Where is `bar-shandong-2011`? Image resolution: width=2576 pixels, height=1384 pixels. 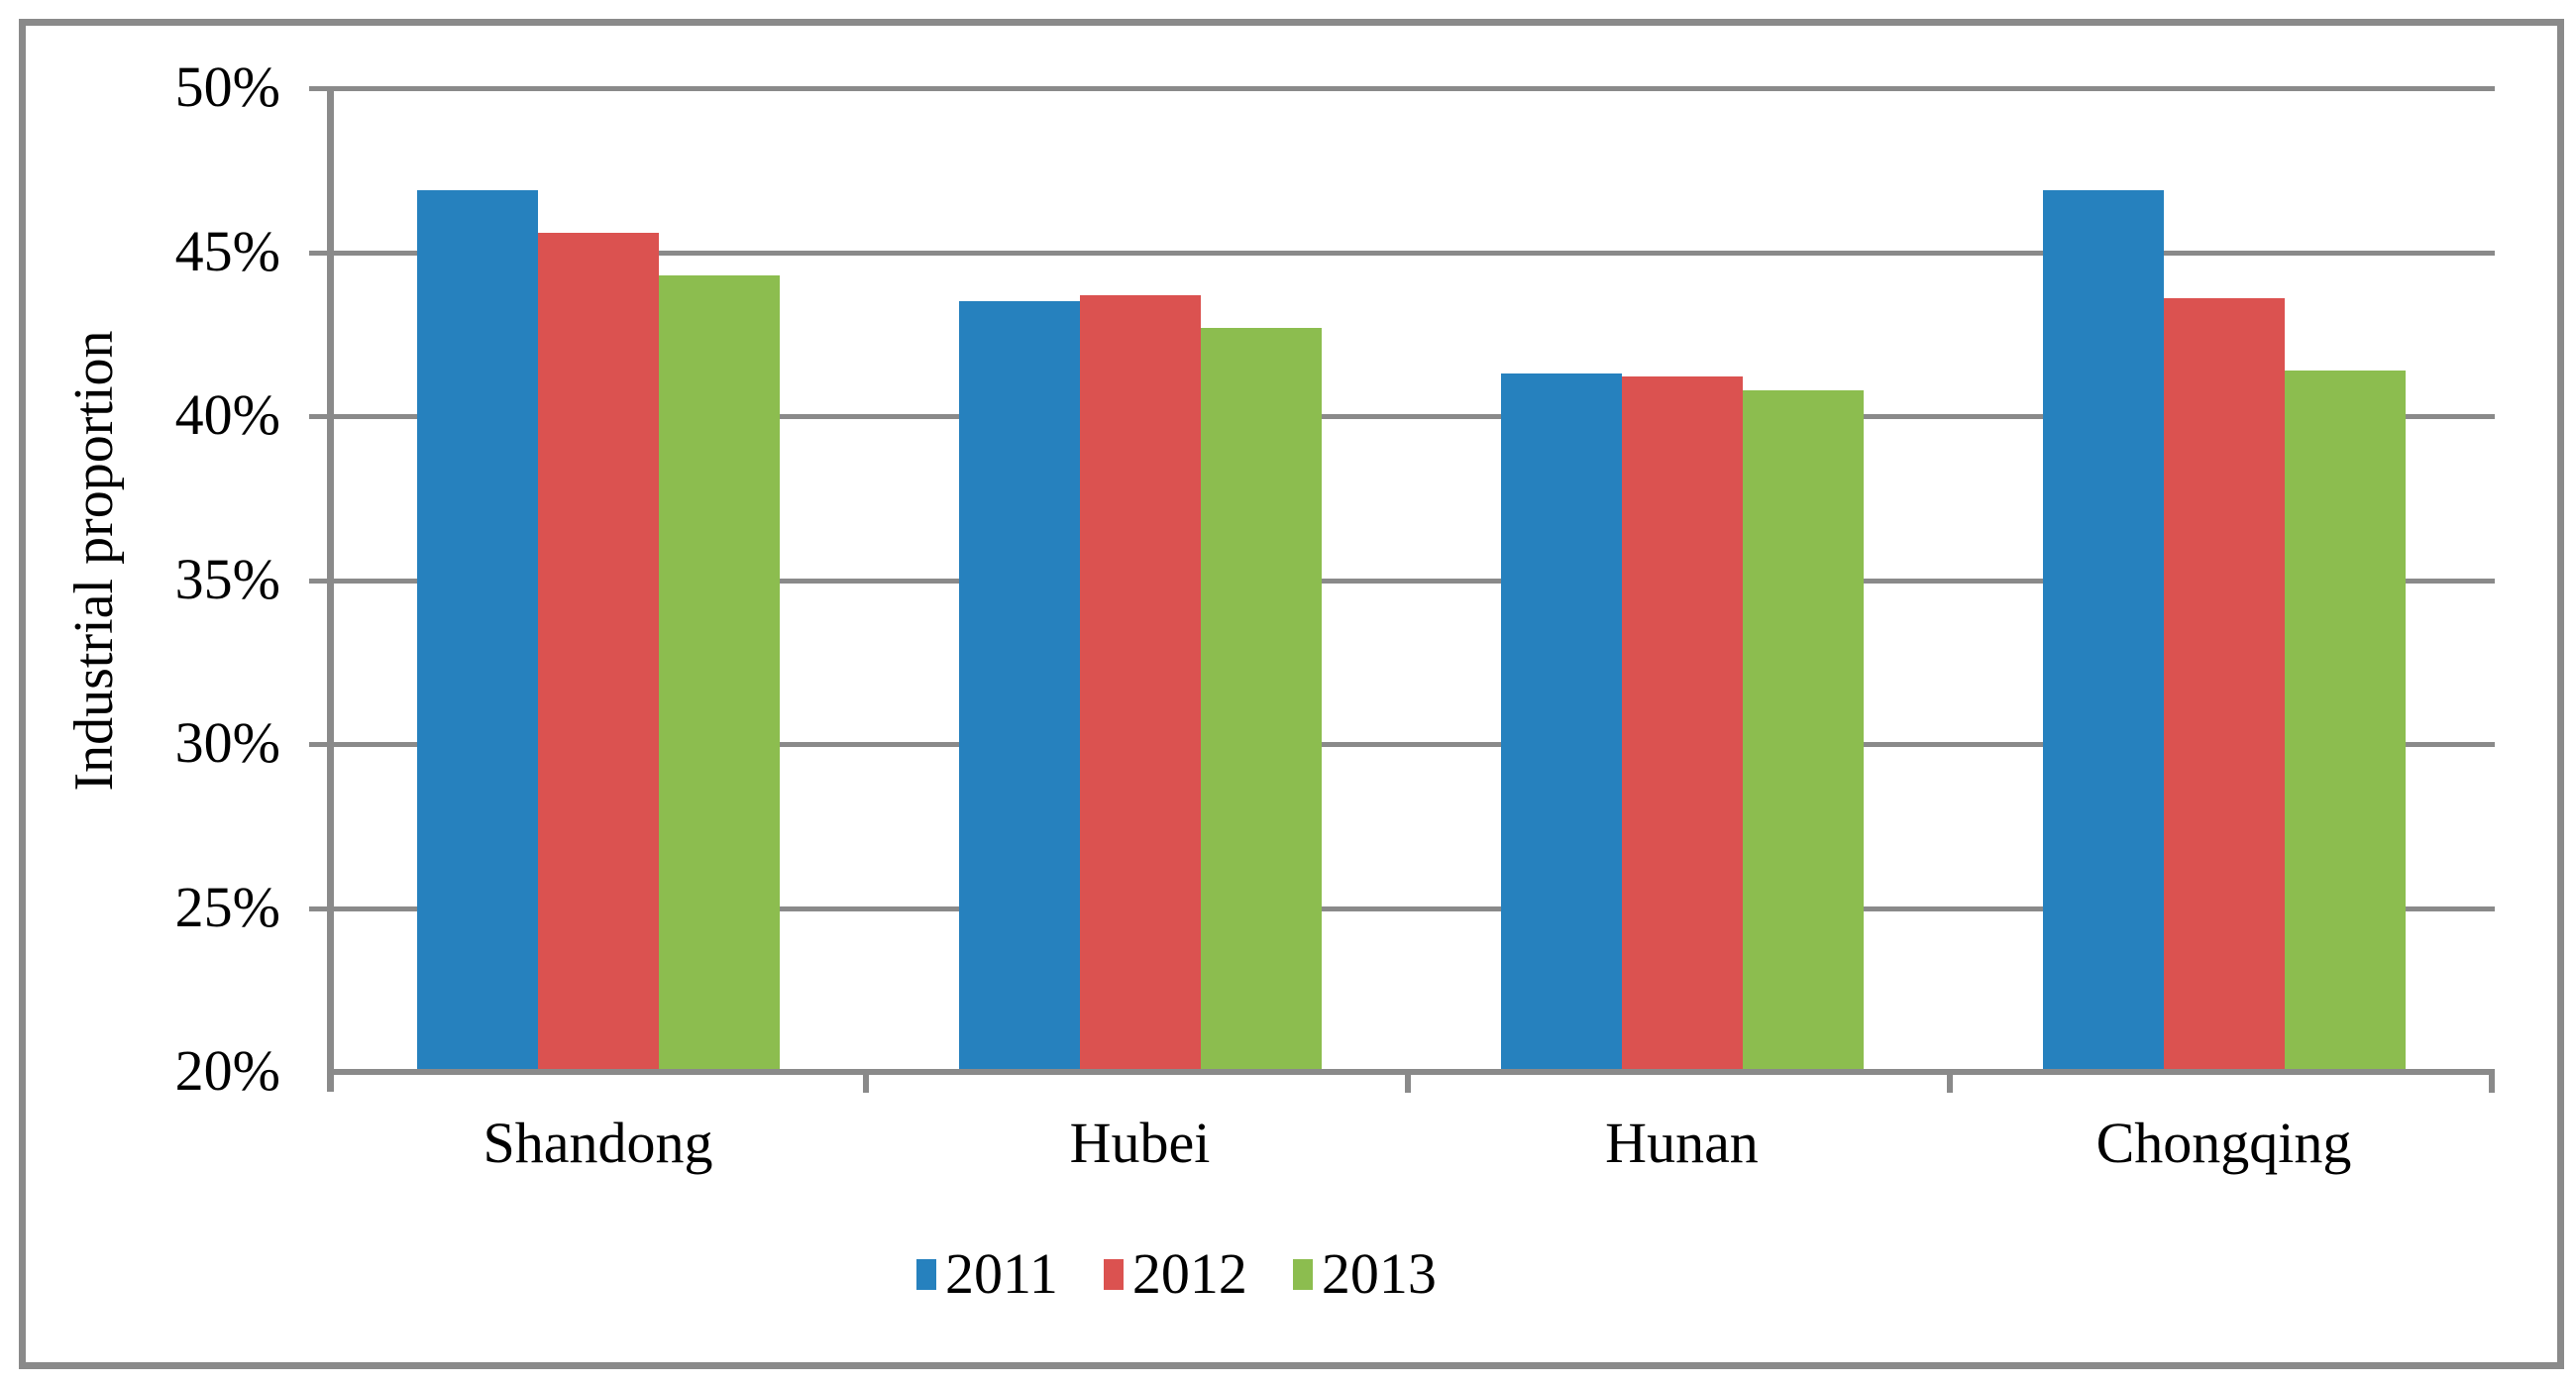
bar-shandong-2011 is located at coordinates (477, 630).